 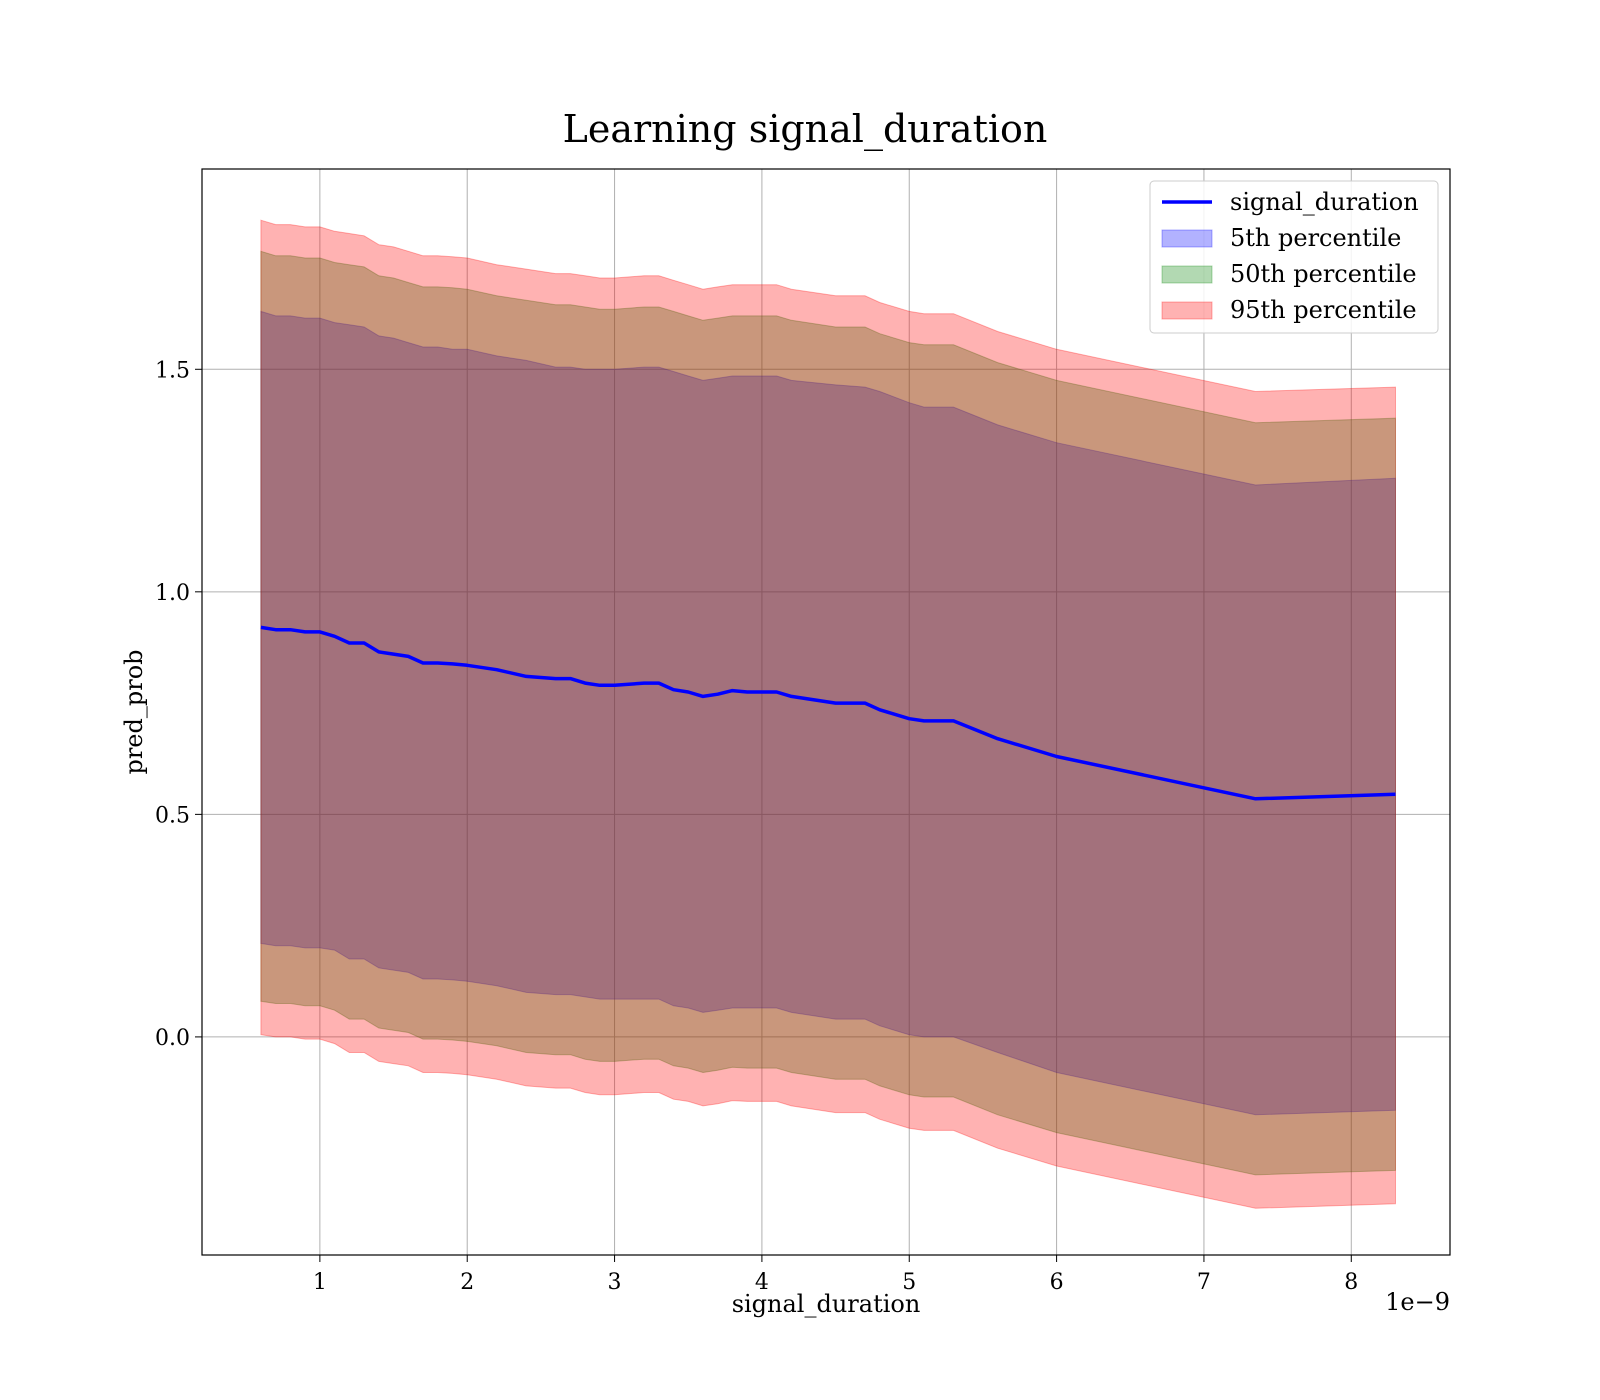 What do you see at coordinates (1351, 1282) in the screenshot?
I see `x-tick-label: 8` at bounding box center [1351, 1282].